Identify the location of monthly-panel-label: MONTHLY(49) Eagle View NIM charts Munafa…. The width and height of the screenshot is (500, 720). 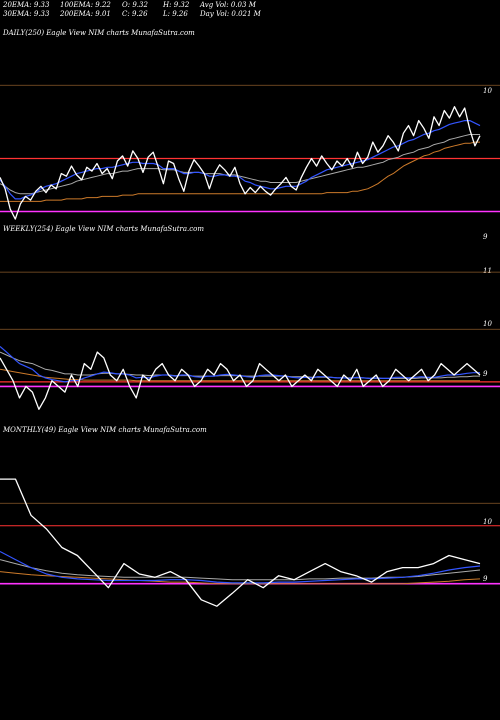
(105, 430).